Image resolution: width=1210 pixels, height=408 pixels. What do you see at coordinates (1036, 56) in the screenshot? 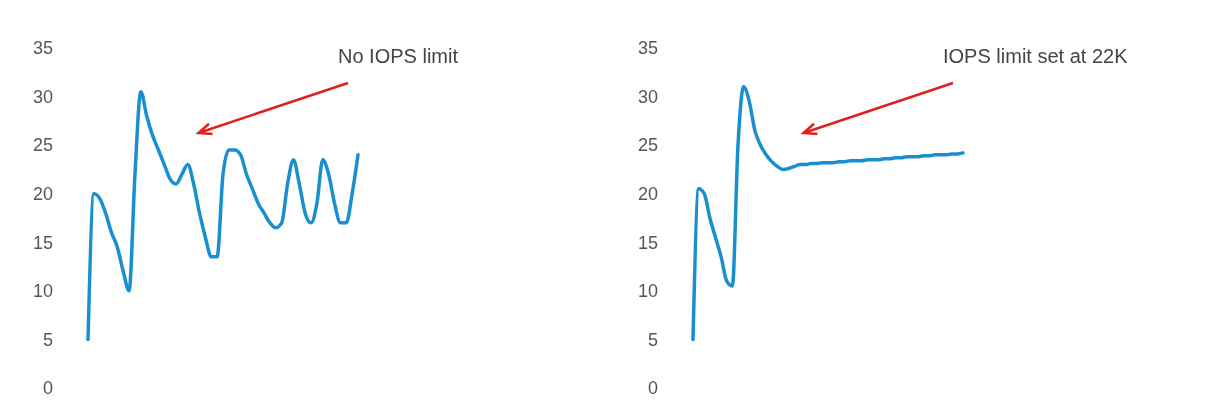
I see `annotation: IOPS limit set at 22K` at bounding box center [1036, 56].